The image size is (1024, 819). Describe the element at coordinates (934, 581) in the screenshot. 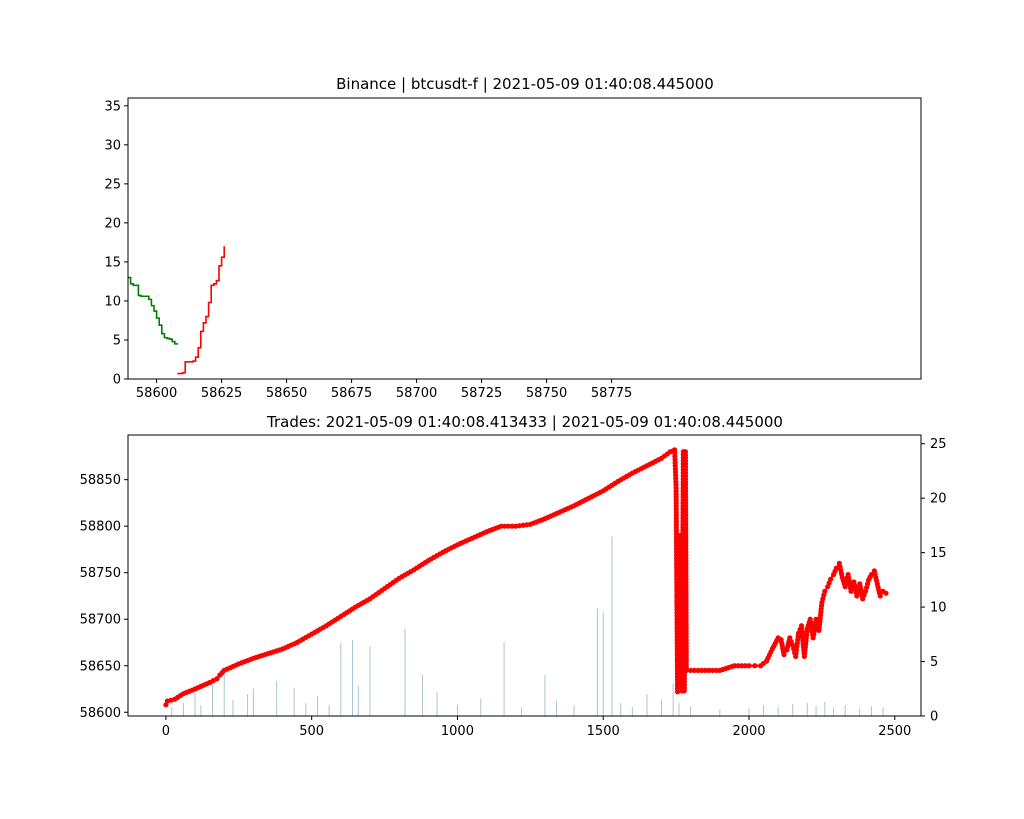

I see `bottom-right-y-axis-ticks: 0 5 10 15 20 25` at that location.